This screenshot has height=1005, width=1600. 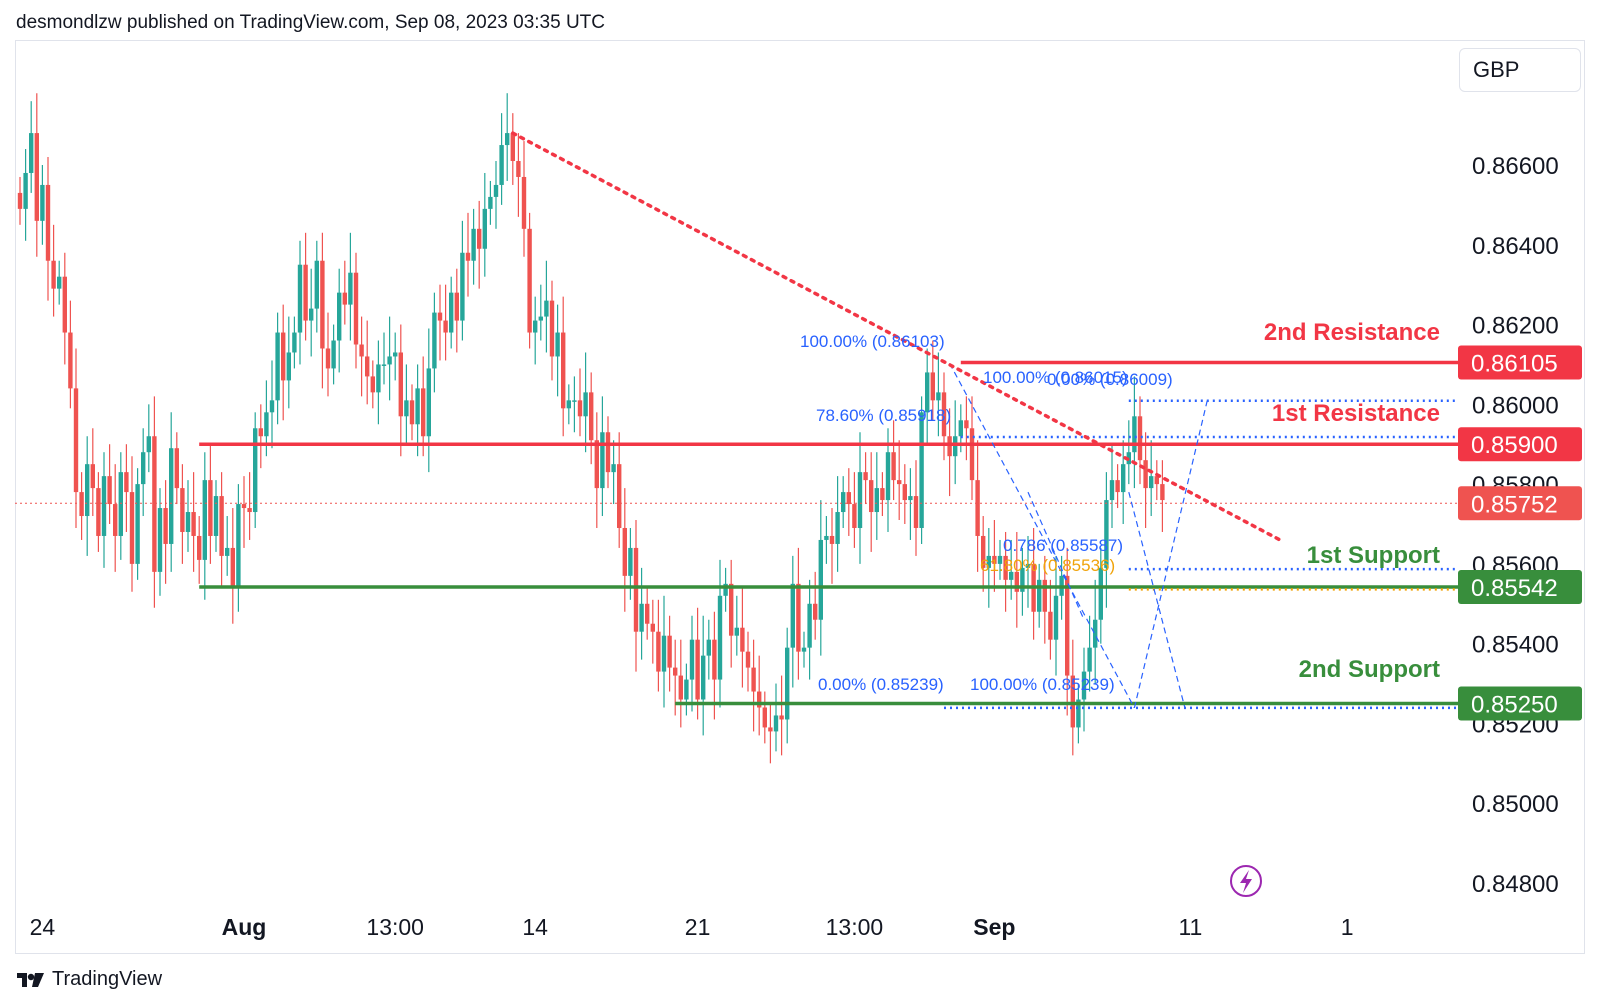 What do you see at coordinates (1190, 927) in the screenshot?
I see `x-tick-label: 11` at bounding box center [1190, 927].